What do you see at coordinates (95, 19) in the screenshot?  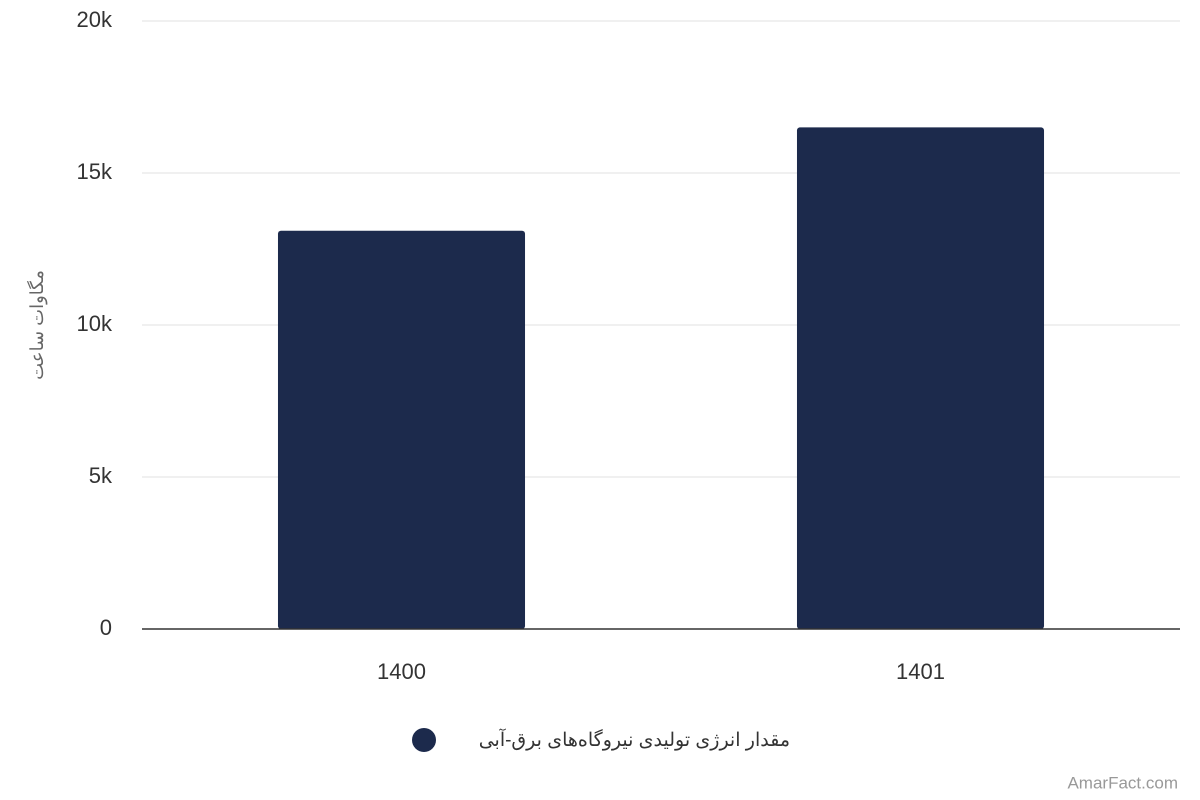 I see `y-tick-label: 20k` at bounding box center [95, 19].